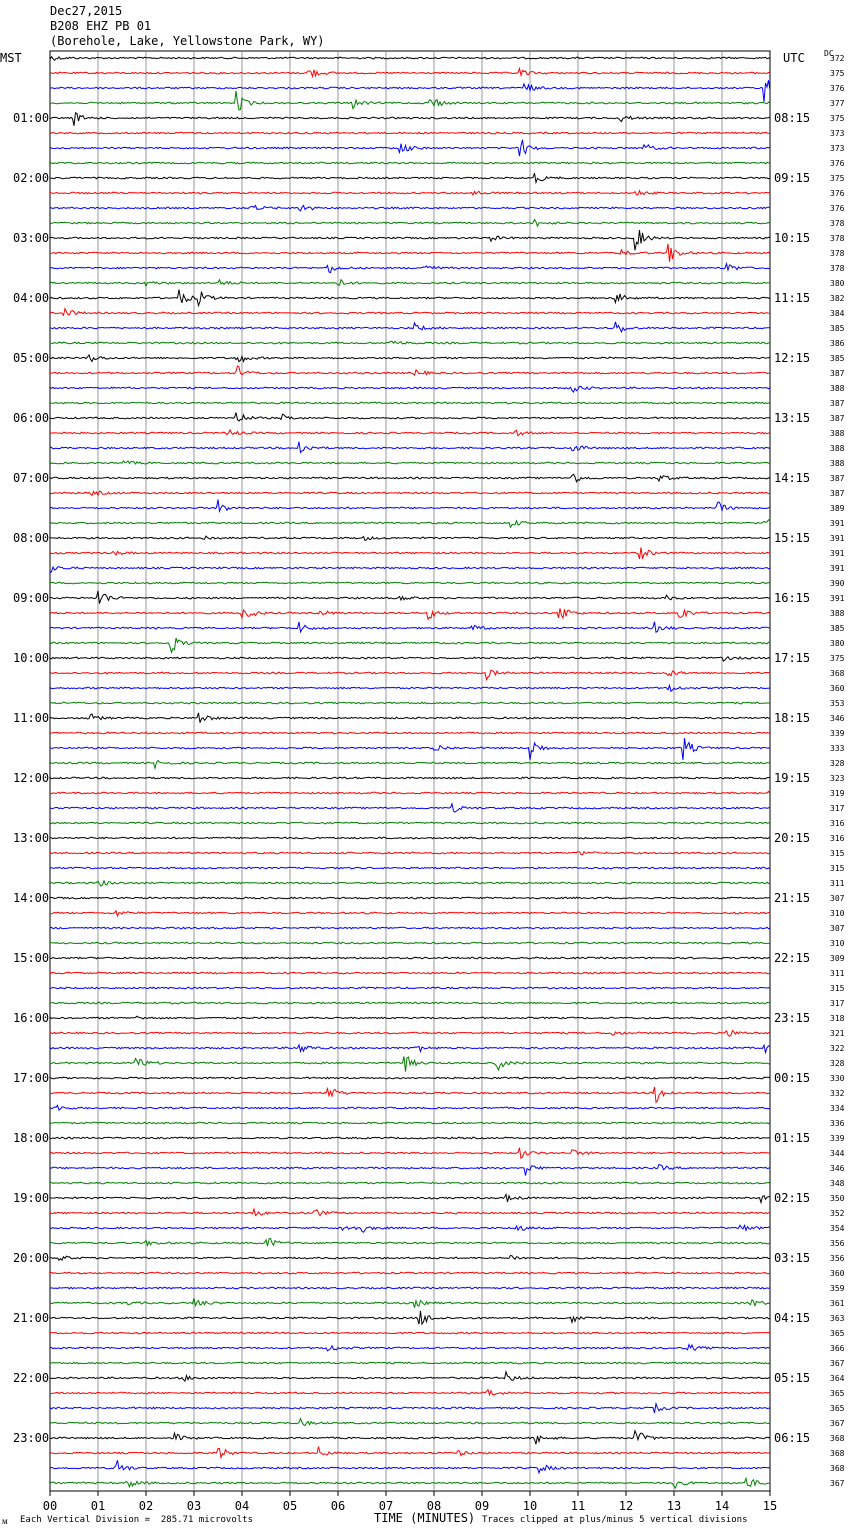  I want to click on dc-value-label: 373, so click(837, 148).